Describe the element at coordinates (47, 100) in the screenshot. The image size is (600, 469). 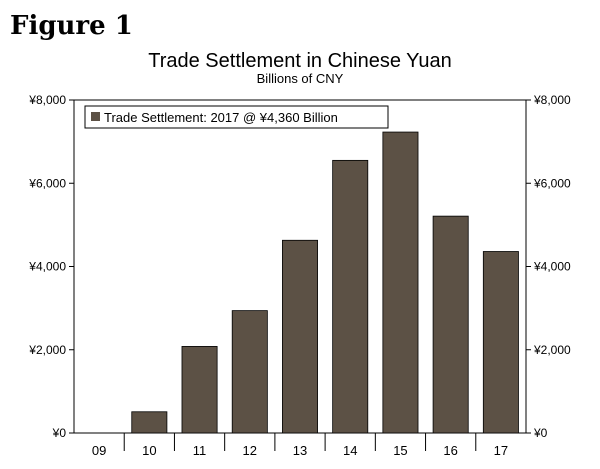
I see `y-tick-label-left: ¥8,000` at that location.